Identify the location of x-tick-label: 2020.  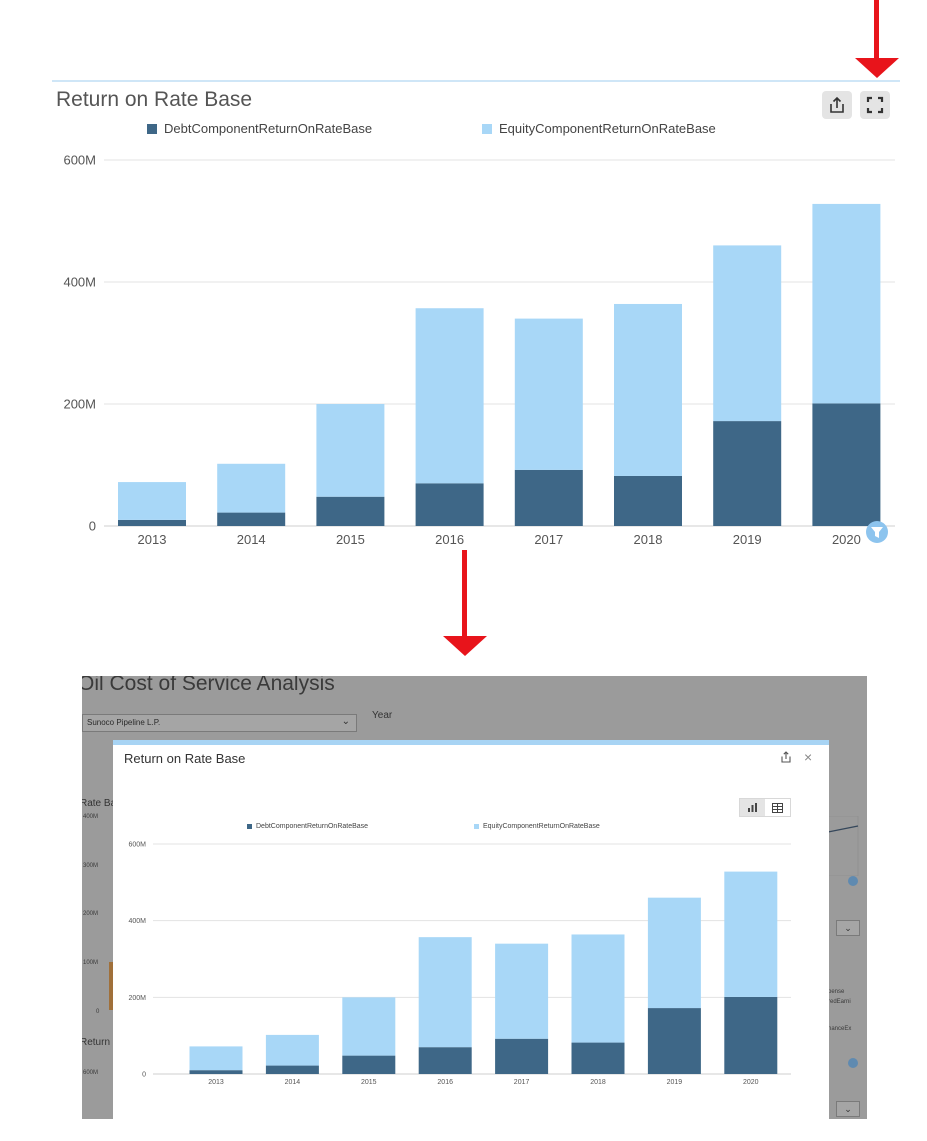
(751, 1082).